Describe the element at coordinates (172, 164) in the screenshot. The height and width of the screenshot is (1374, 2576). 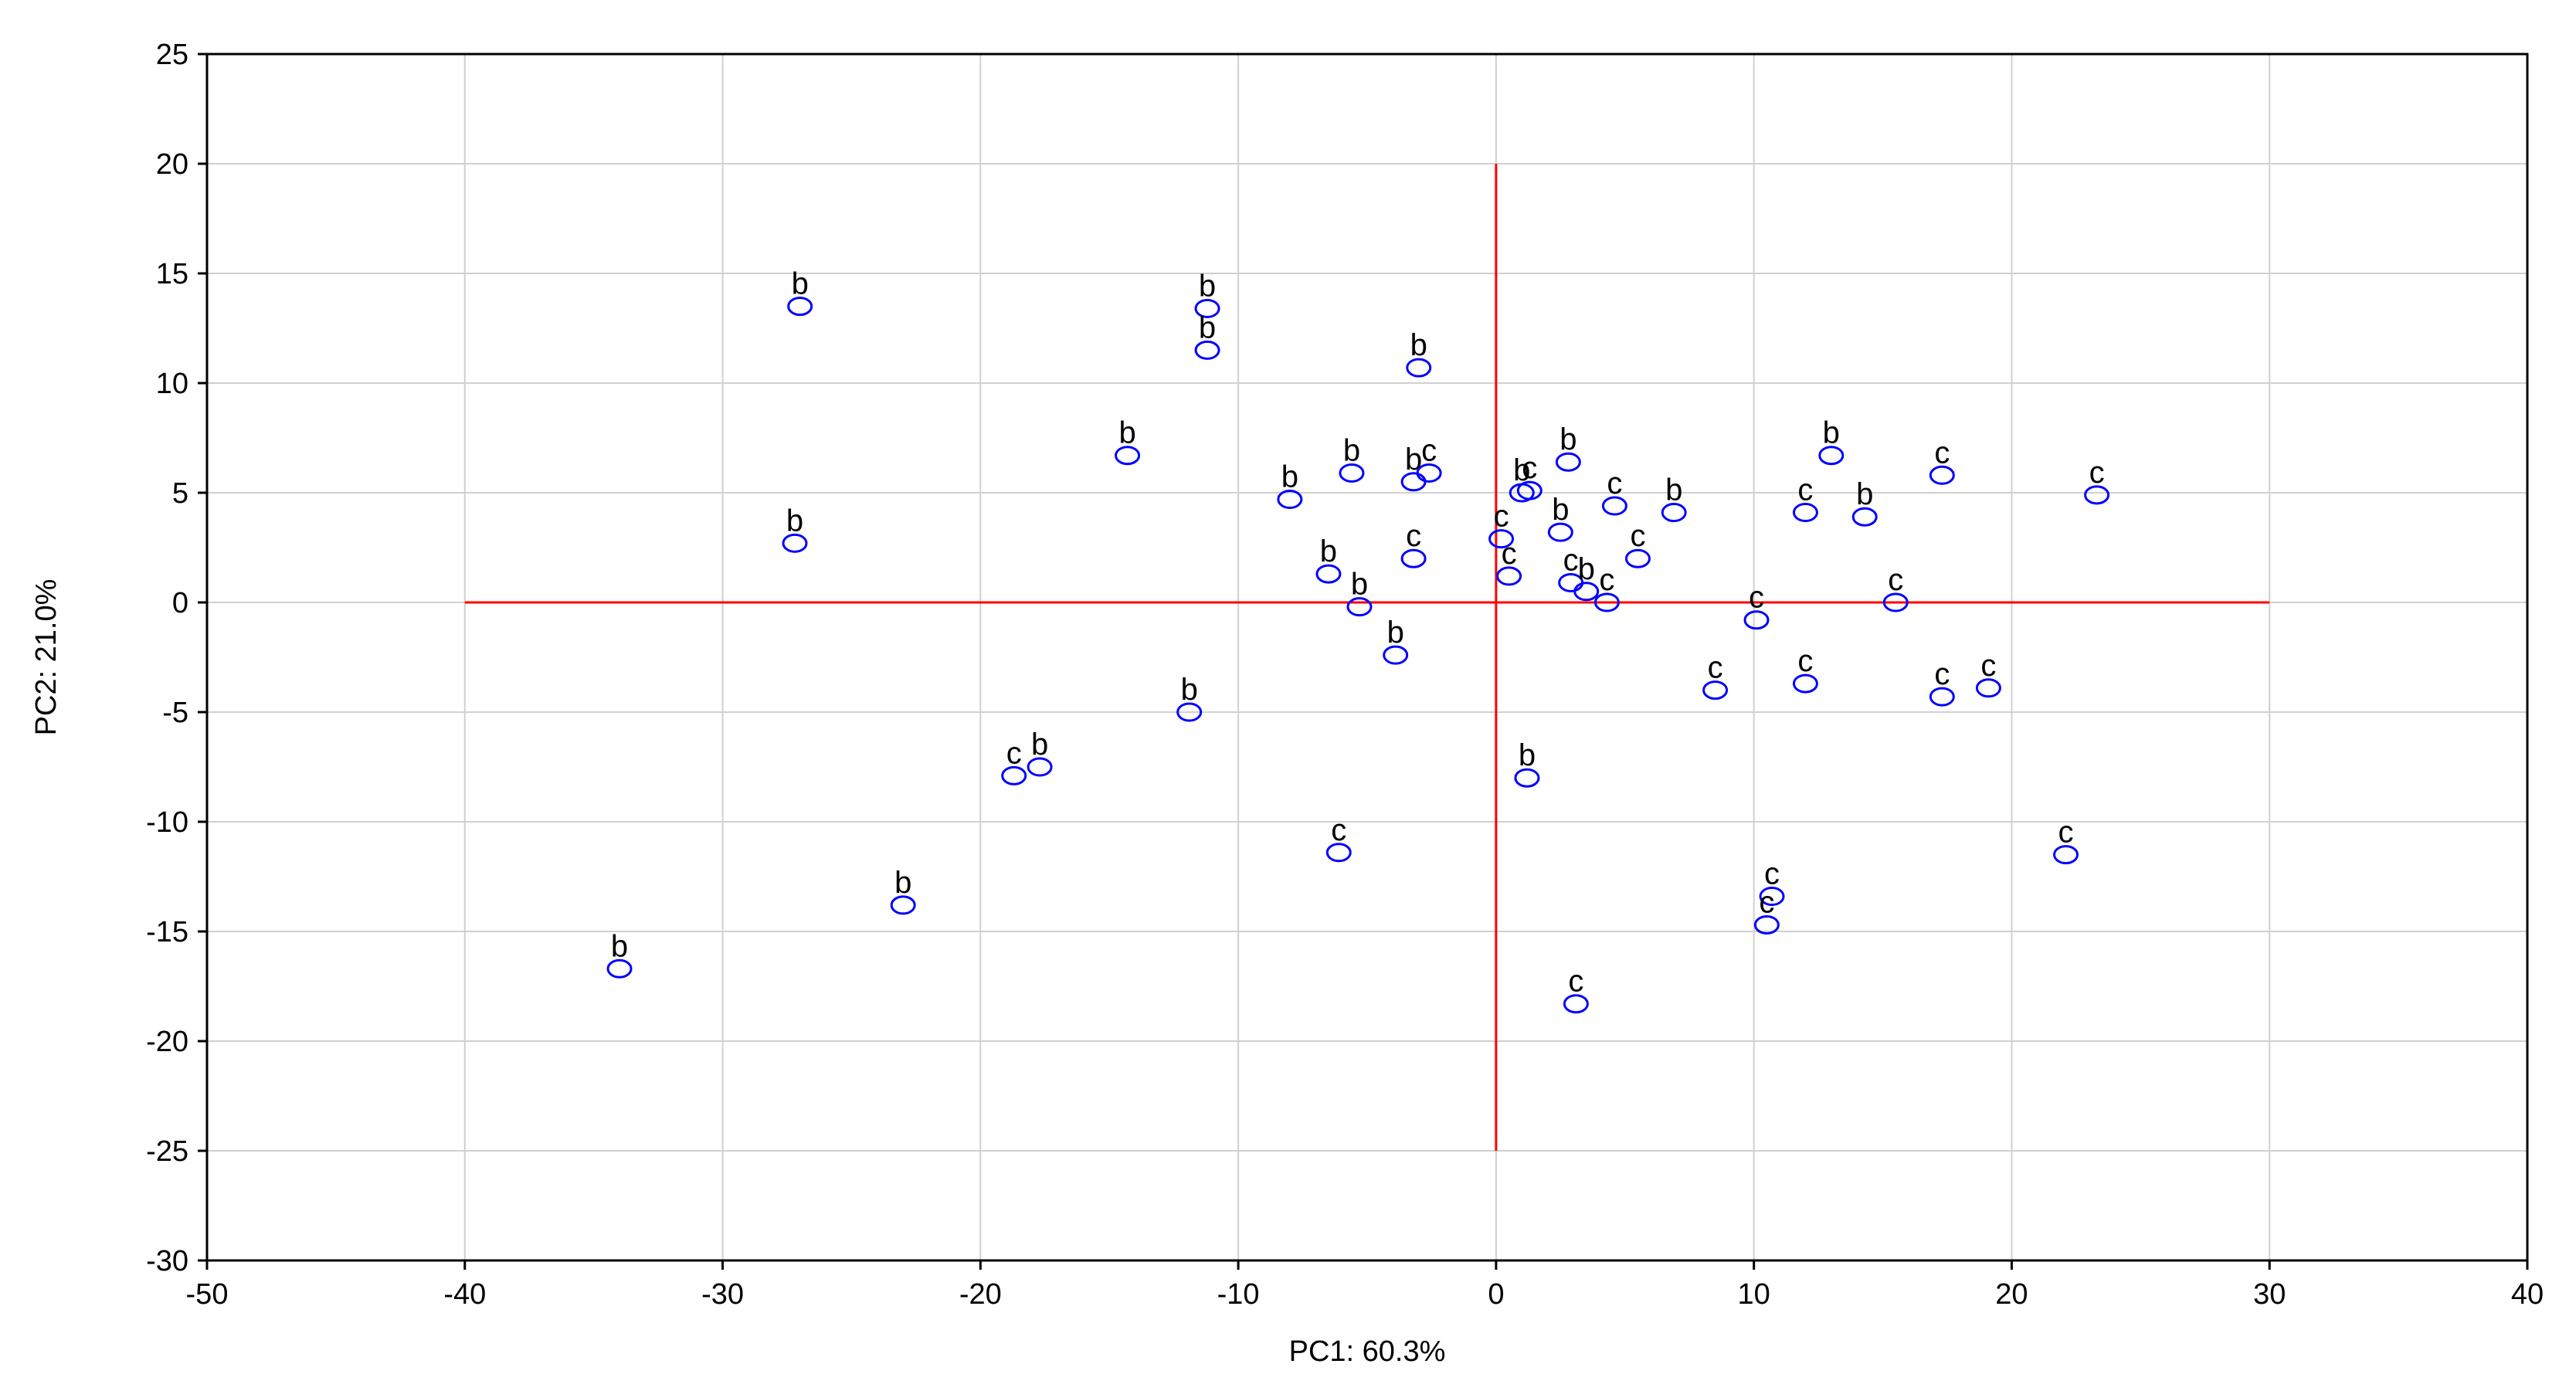
I see `y-tick-label: 20` at that location.